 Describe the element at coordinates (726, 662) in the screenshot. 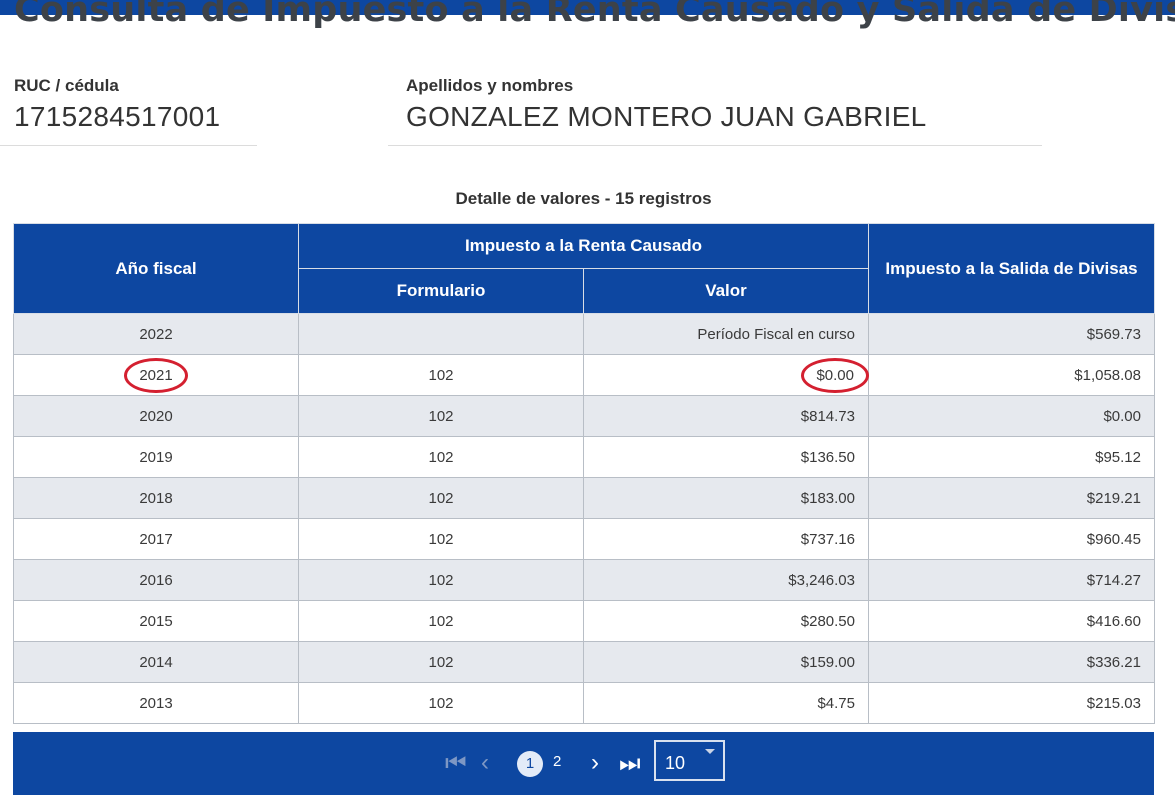

I see `cell-value: $159.00` at that location.